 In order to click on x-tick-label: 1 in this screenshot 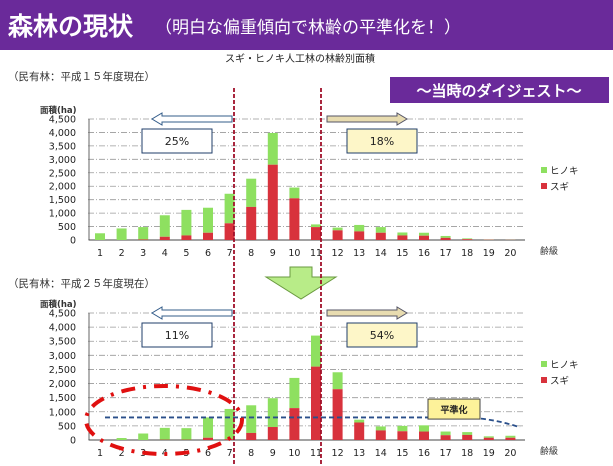, I will do `click(100, 253)`.